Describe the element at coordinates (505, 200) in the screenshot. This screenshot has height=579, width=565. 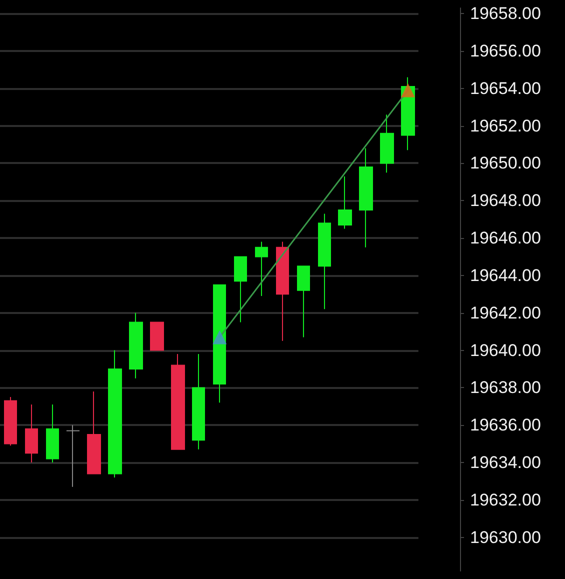
I see `y-tick-label: 19648.00` at that location.